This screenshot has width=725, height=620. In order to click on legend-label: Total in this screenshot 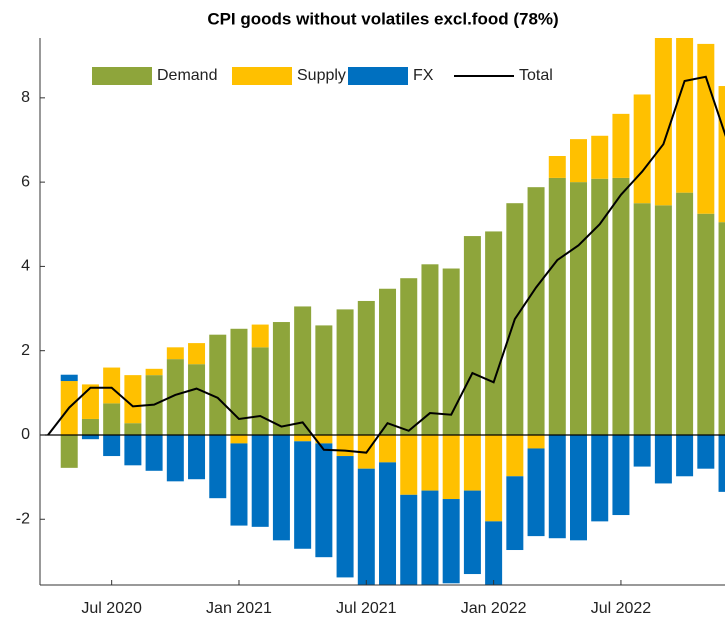, I will do `click(536, 75)`.